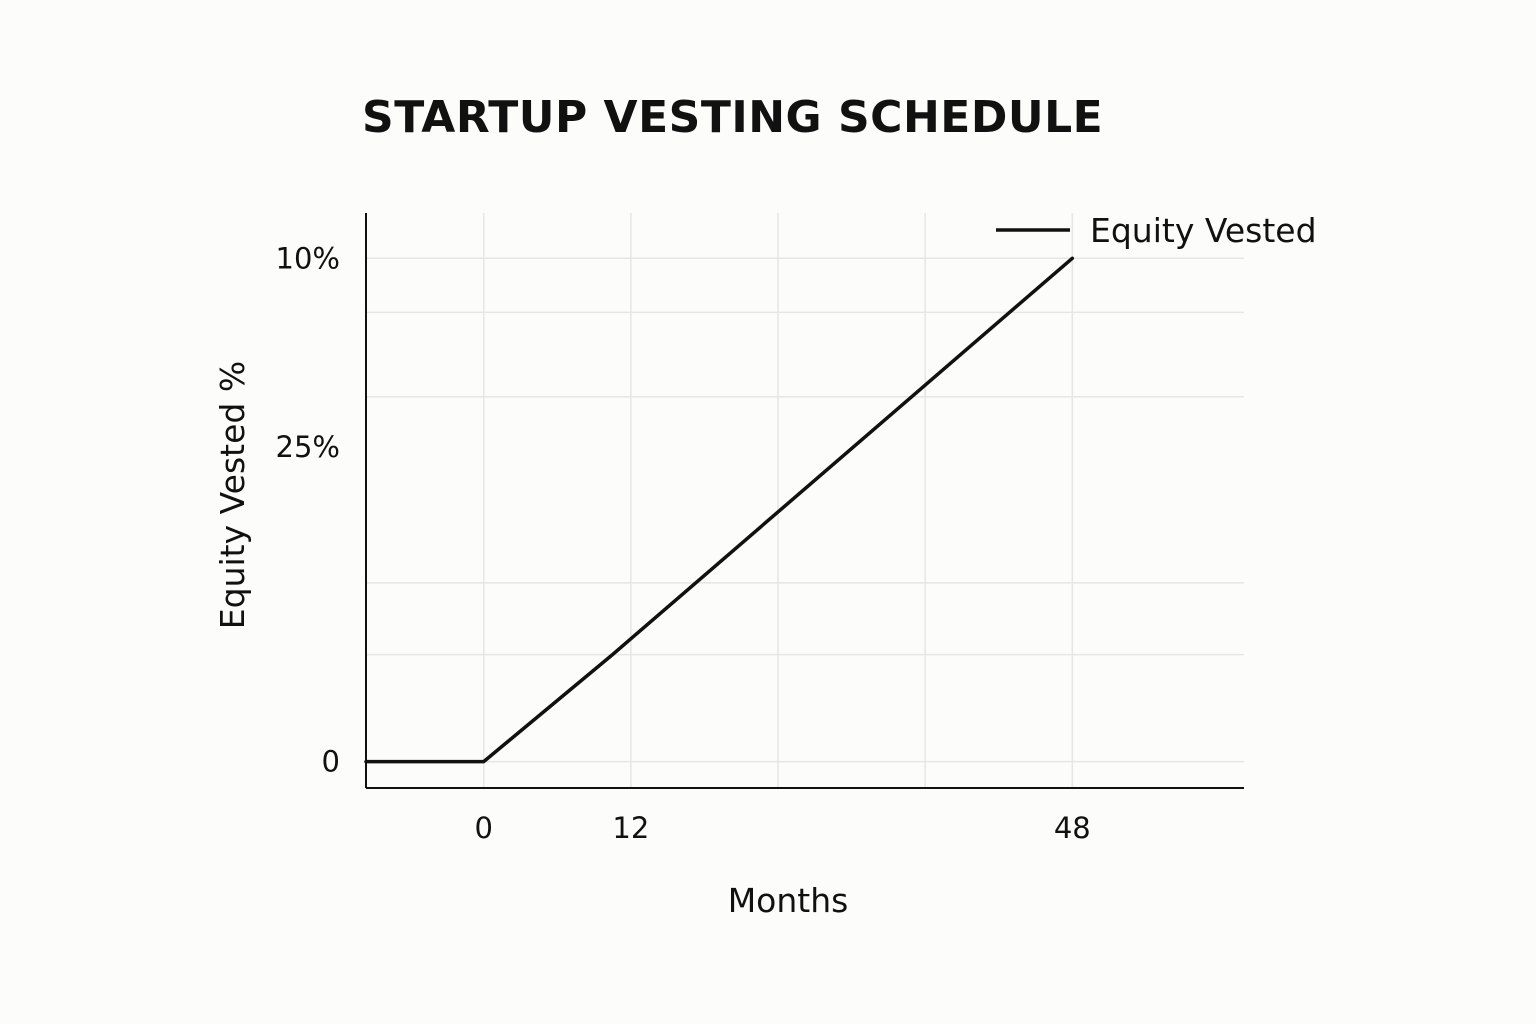  What do you see at coordinates (308, 447) in the screenshot?
I see `y-tick-label: 25%` at bounding box center [308, 447].